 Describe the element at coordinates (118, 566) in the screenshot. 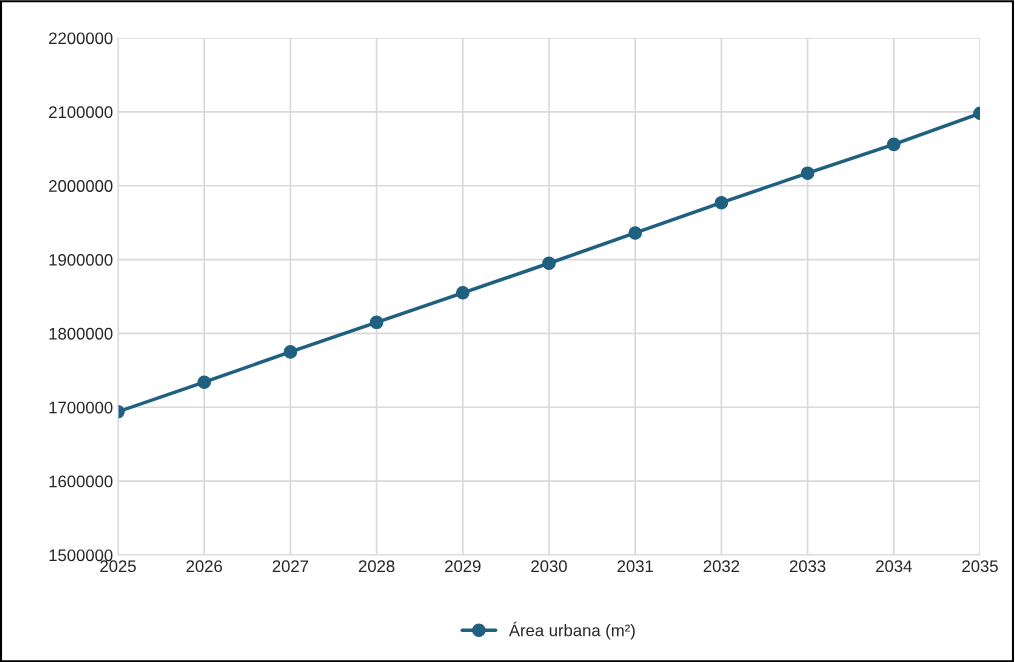

I see `x-tick-label: 2025` at that location.